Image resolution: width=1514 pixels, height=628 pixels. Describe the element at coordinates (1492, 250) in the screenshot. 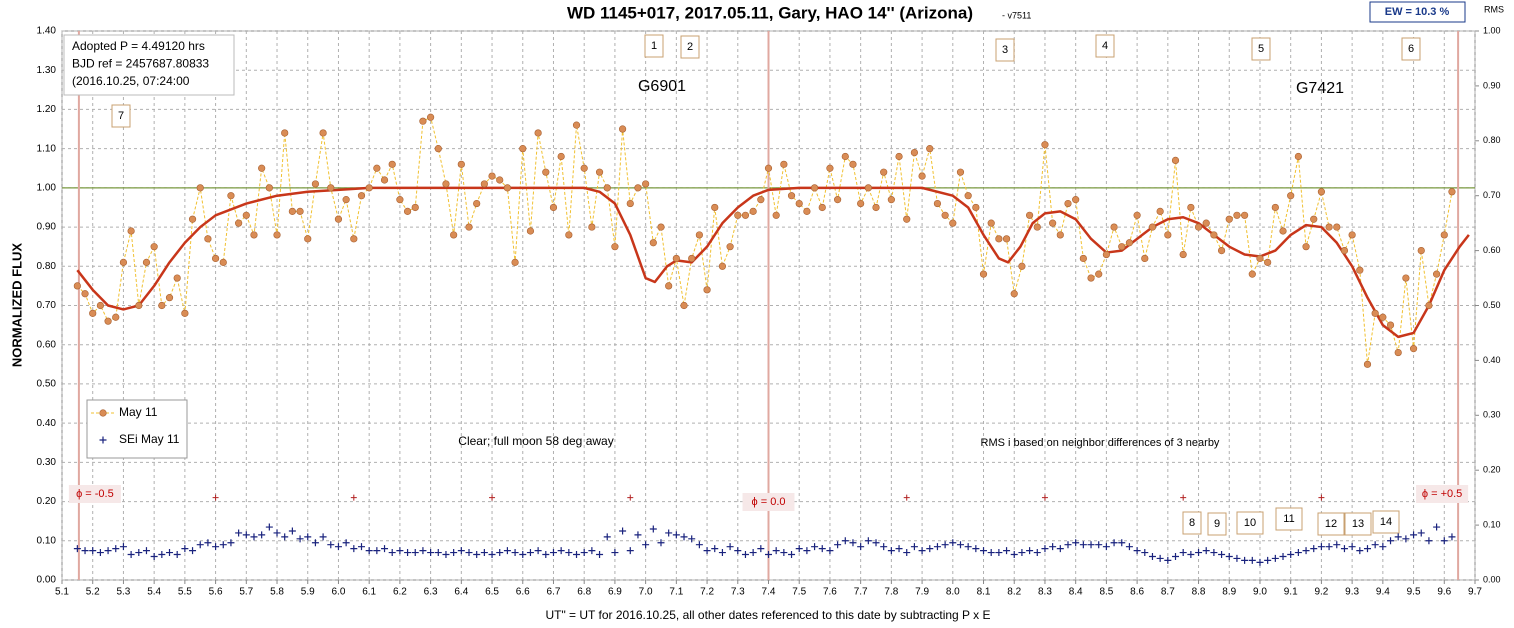

I see `y2-tick-label: 0.60` at that location.